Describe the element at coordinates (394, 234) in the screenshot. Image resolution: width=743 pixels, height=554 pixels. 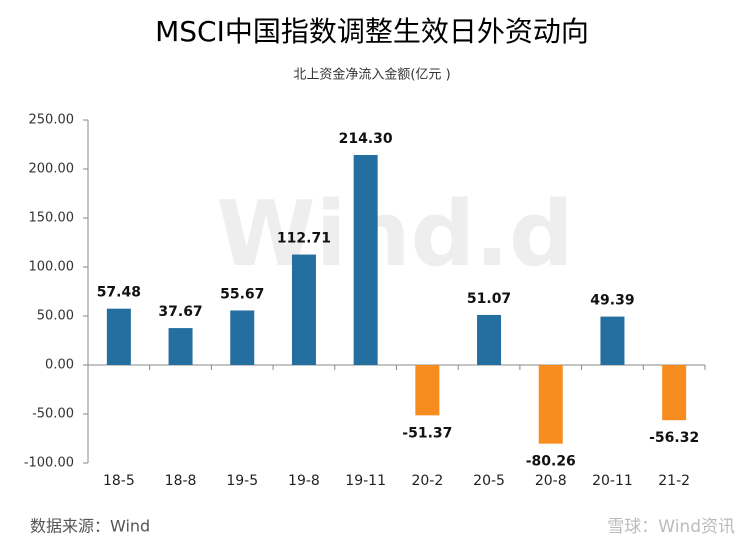
I see `watermark: Wind.d` at that location.